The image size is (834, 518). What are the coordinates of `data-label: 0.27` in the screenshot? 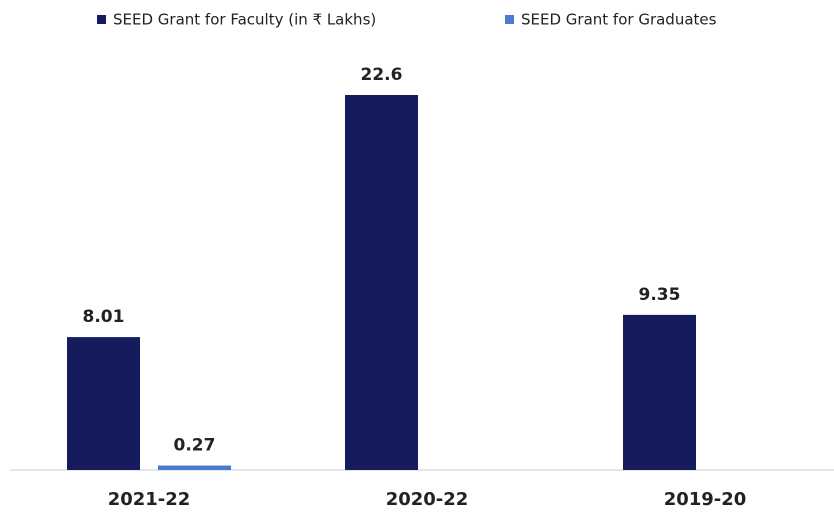 It's located at (195, 446).